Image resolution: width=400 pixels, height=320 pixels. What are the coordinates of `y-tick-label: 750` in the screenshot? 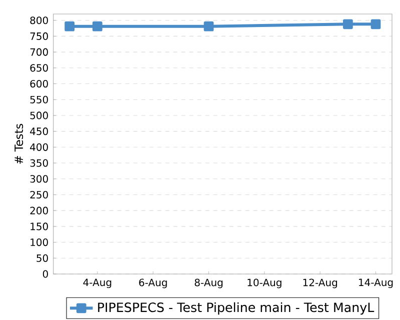 It's located at (39, 36).